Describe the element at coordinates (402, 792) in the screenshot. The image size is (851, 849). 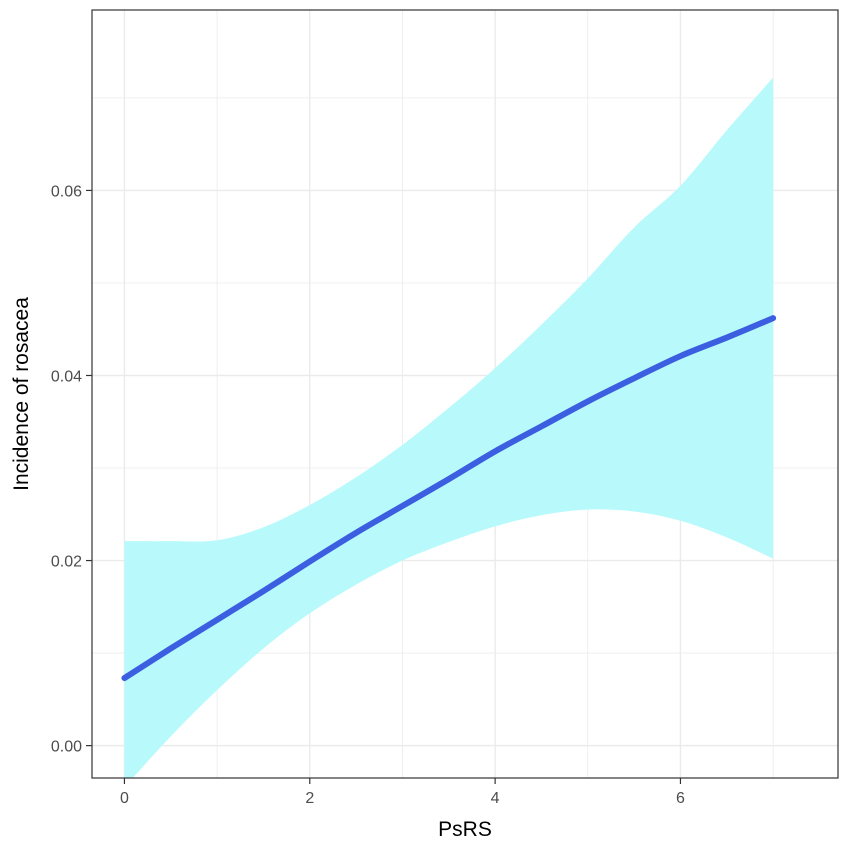
I see `x-axis-ticks: 0 2 4 6` at that location.